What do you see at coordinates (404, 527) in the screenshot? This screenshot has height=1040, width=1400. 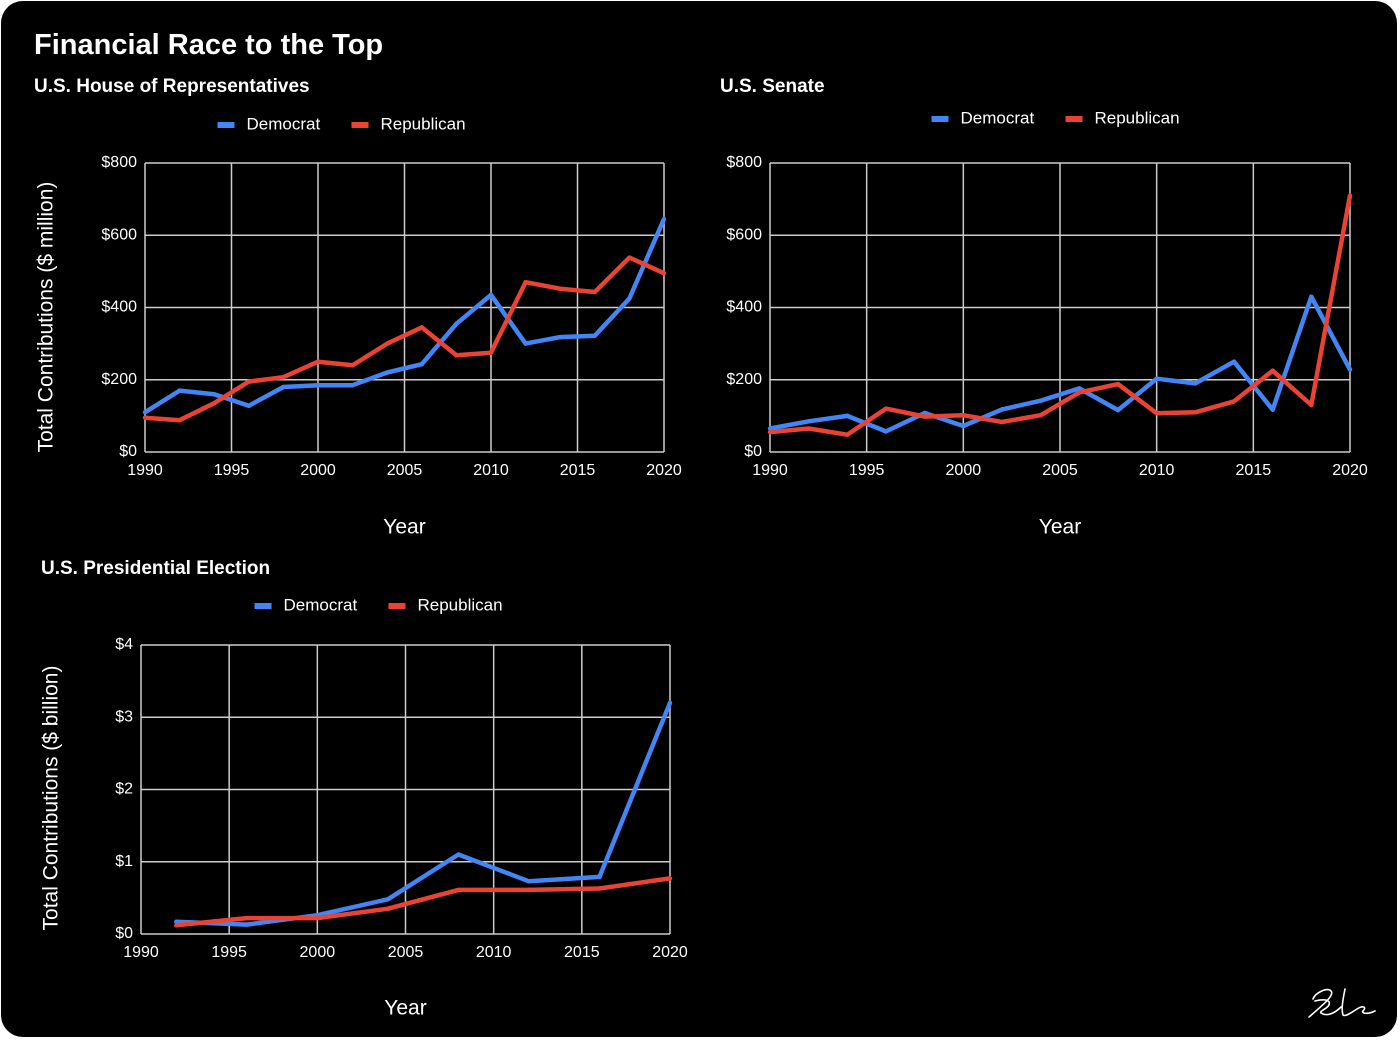 I see `house-x-axis-label: Year` at bounding box center [404, 527].